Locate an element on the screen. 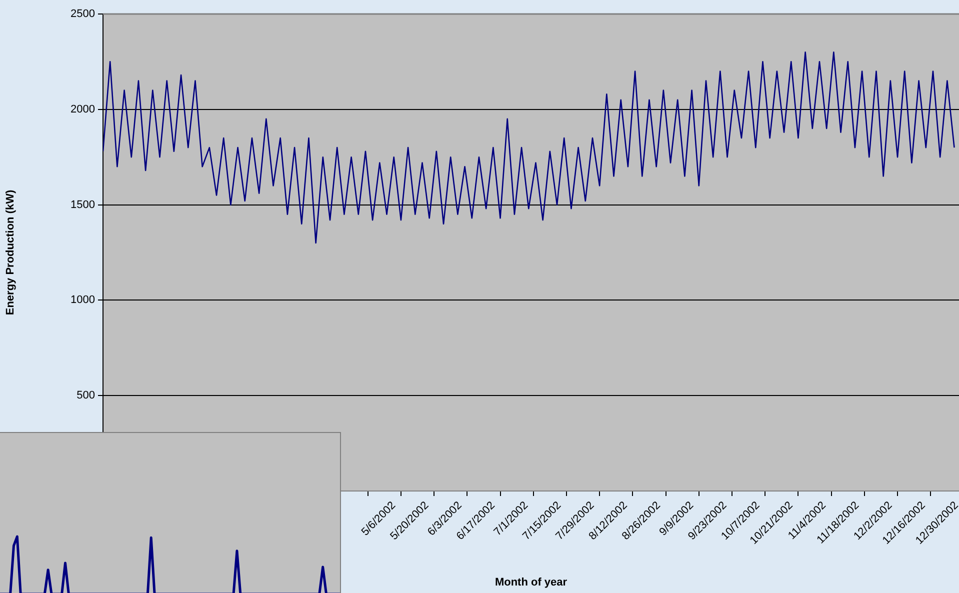  x-axis-title: Month of year is located at coordinates (531, 582).